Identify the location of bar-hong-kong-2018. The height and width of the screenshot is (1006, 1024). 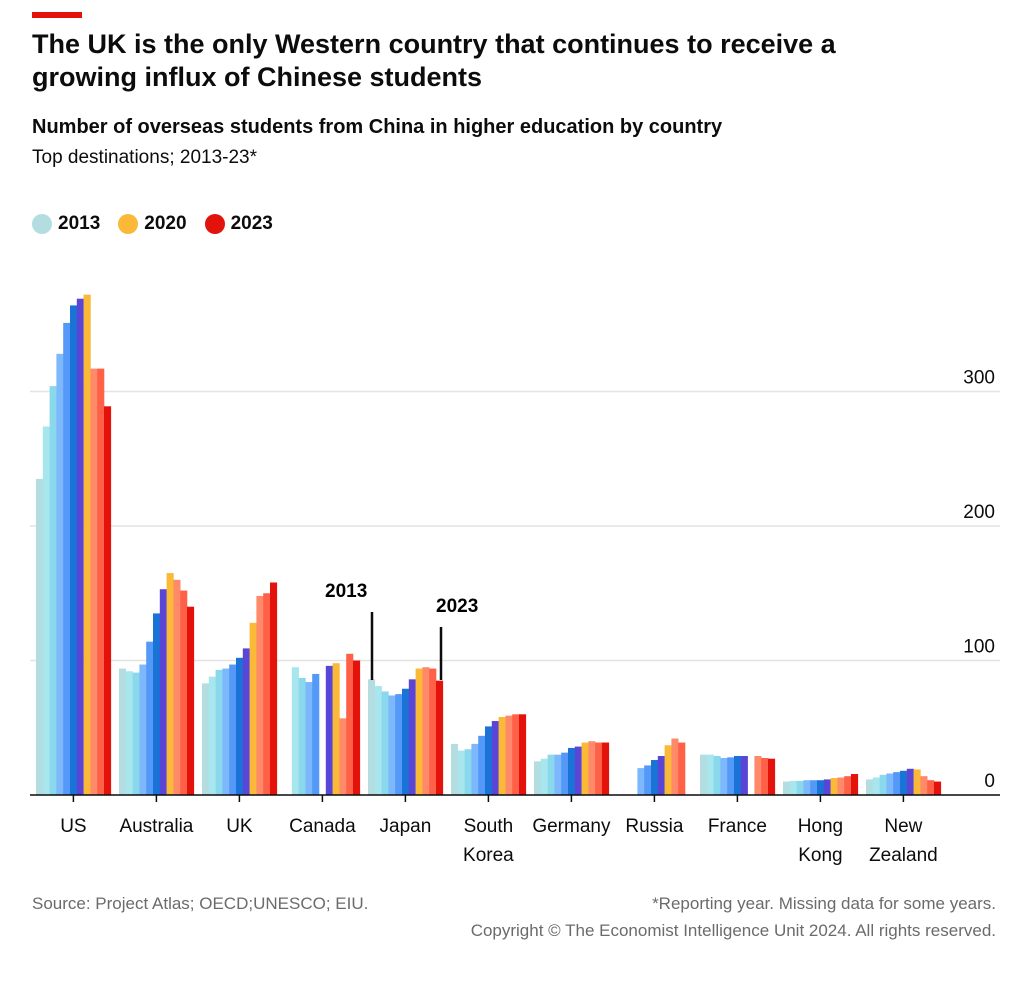
(821, 787).